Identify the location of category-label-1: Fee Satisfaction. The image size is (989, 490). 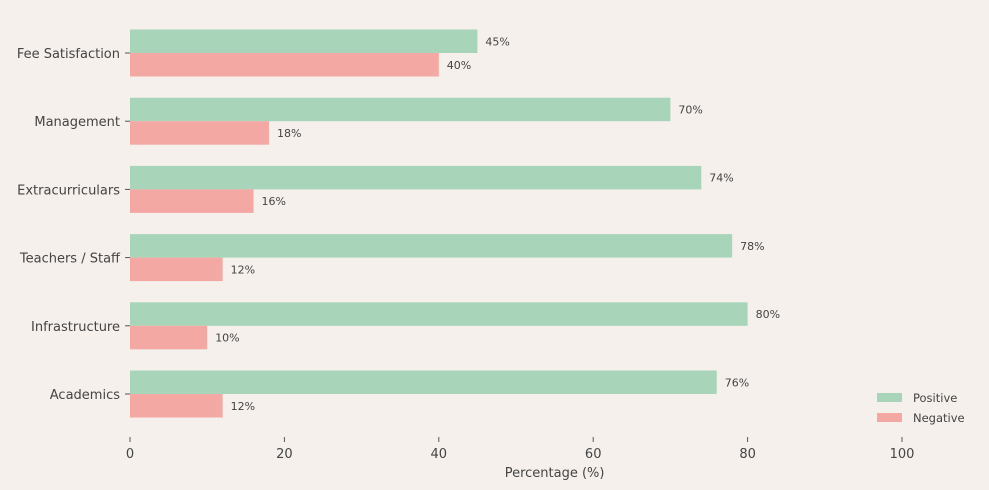
(68, 54).